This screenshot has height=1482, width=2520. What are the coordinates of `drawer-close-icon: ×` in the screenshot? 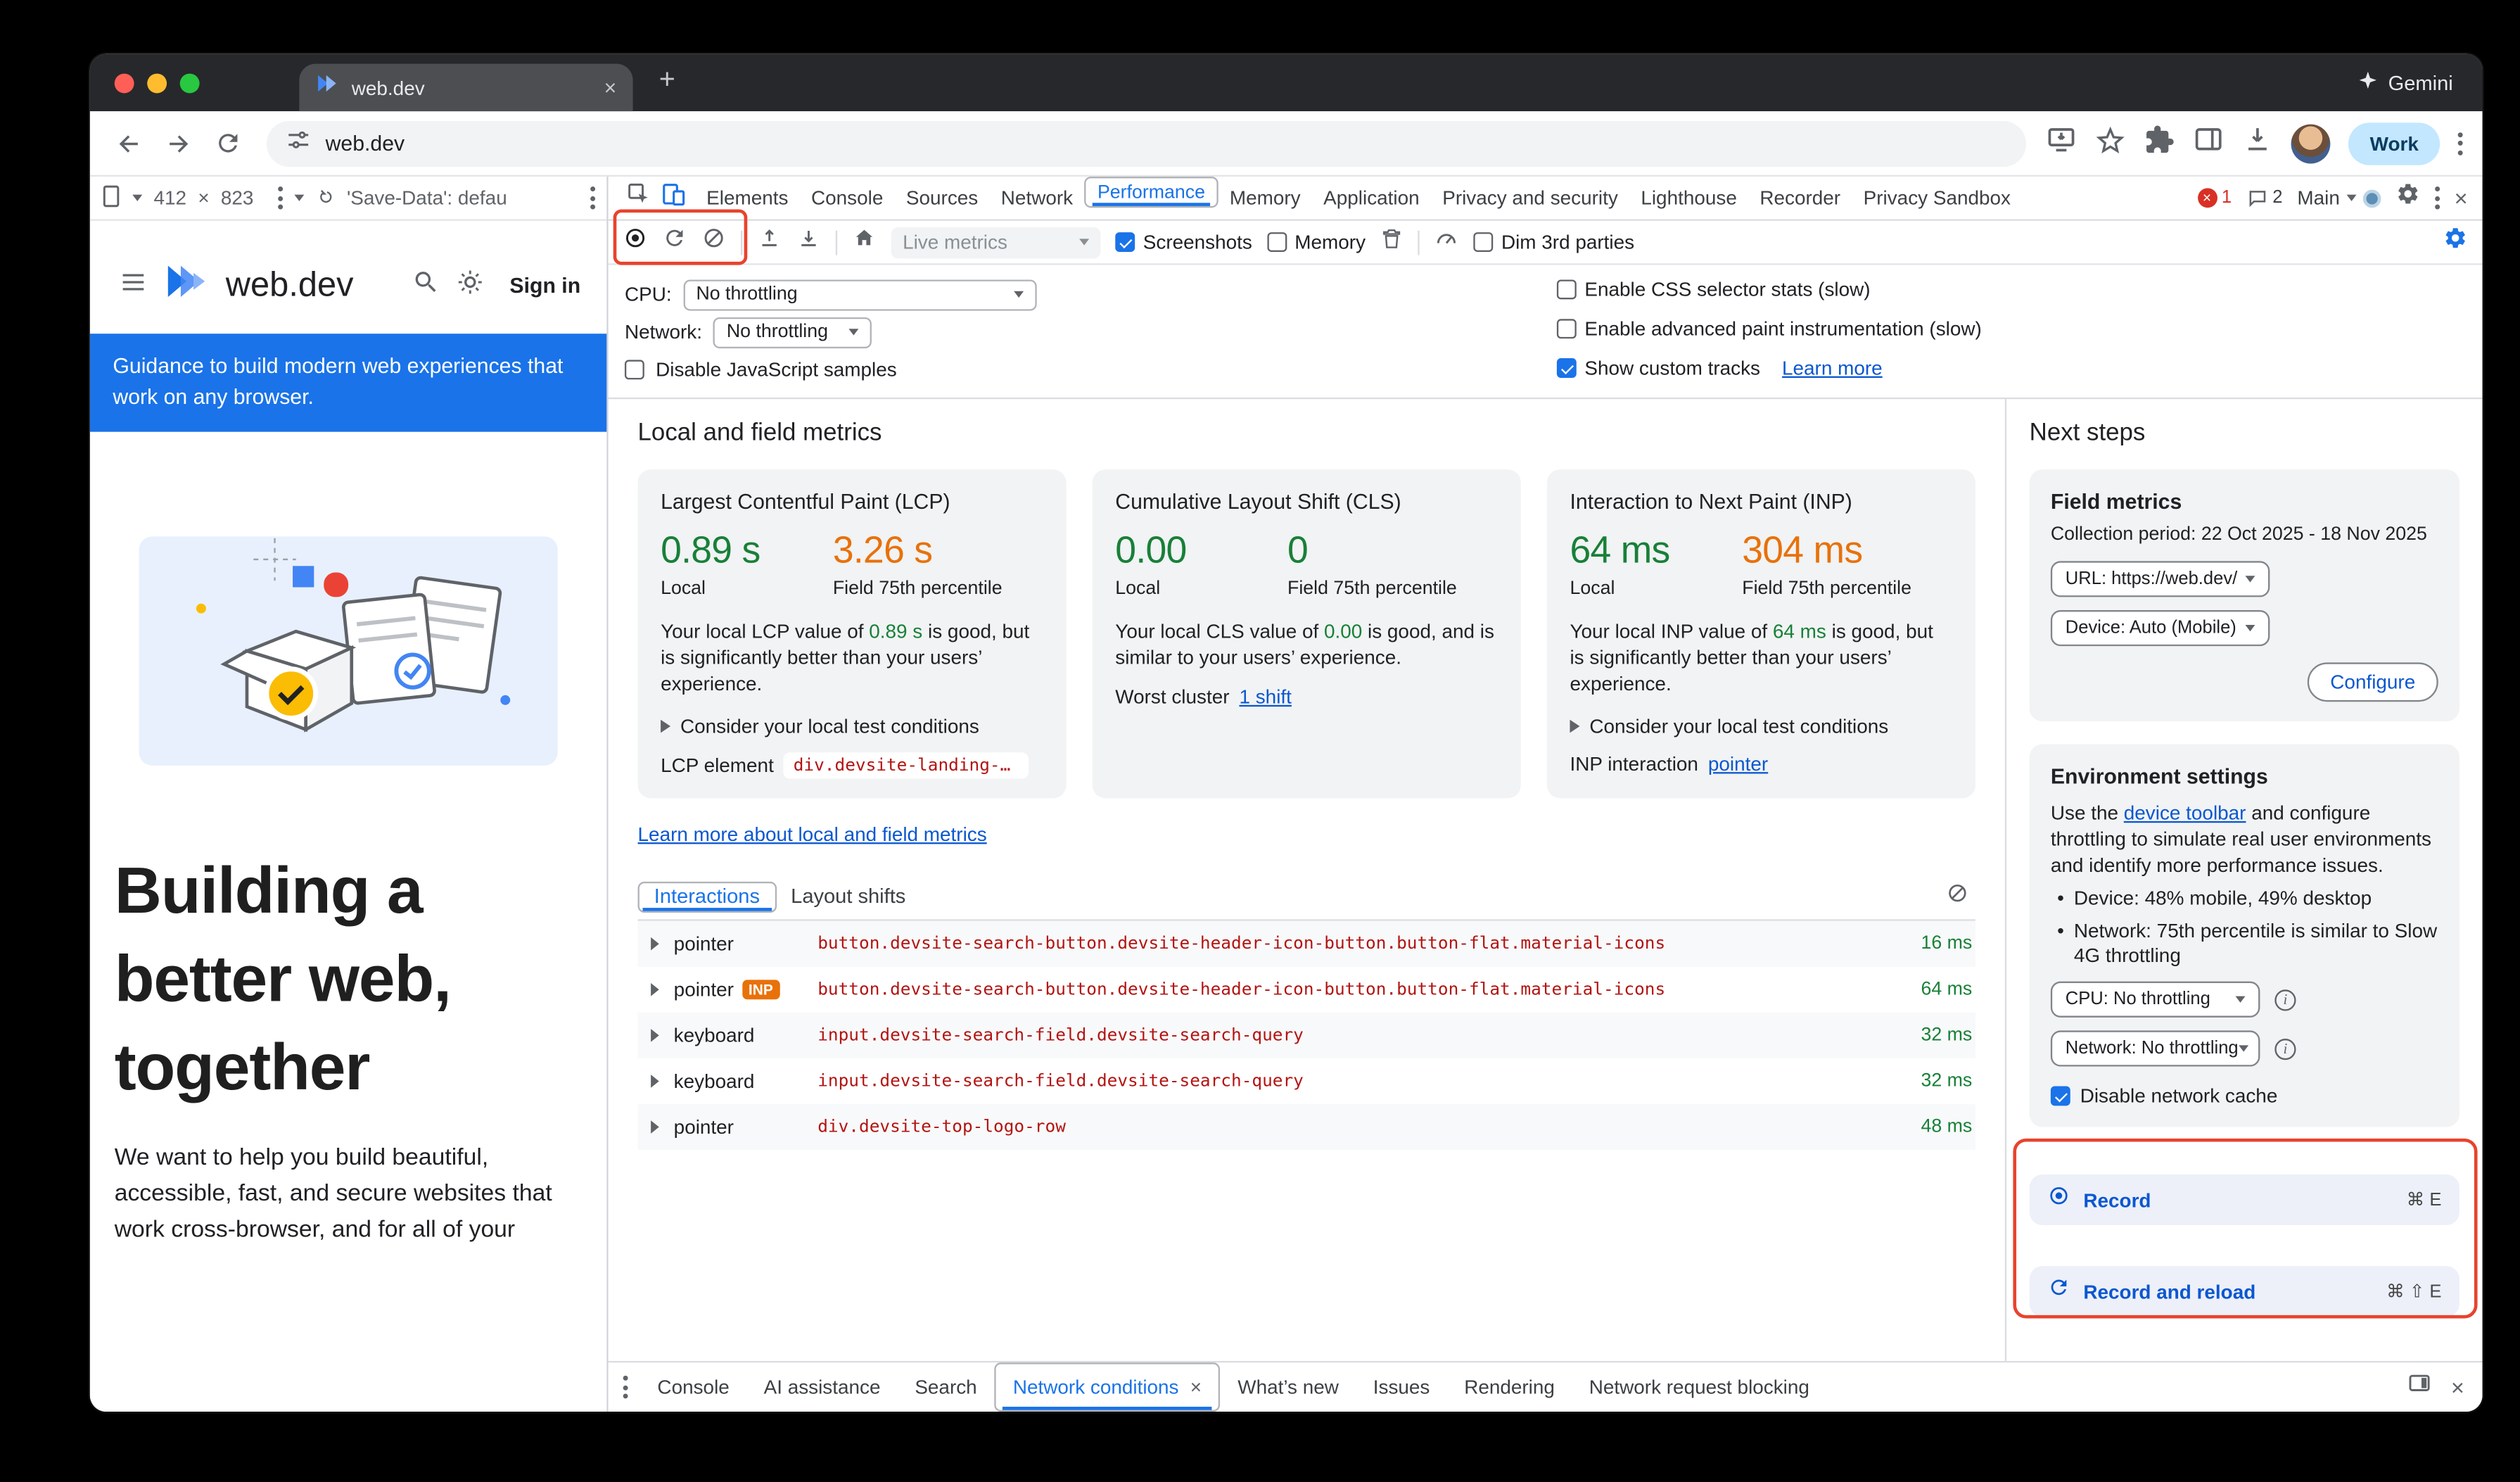 It's located at (2457, 1387).